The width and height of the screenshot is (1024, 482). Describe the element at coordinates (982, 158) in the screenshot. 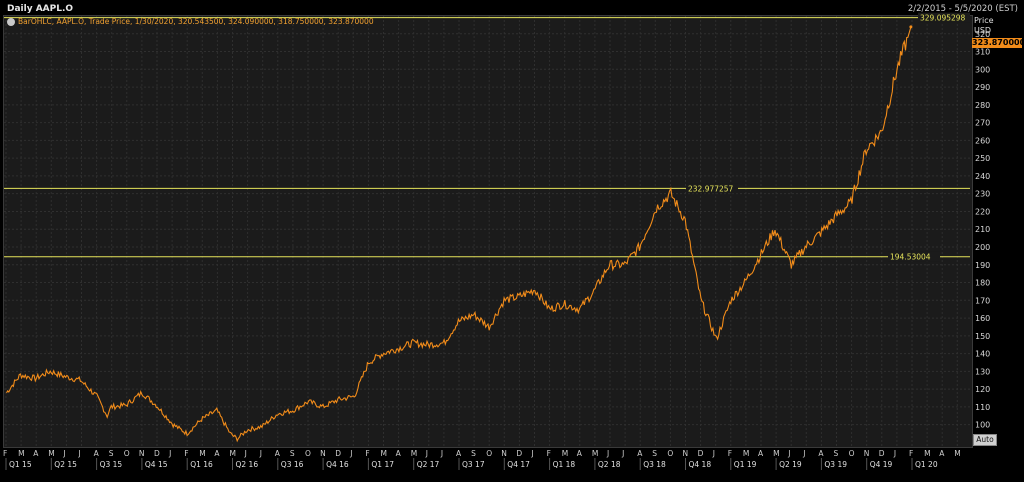

I see `y-tick-label: 250` at that location.